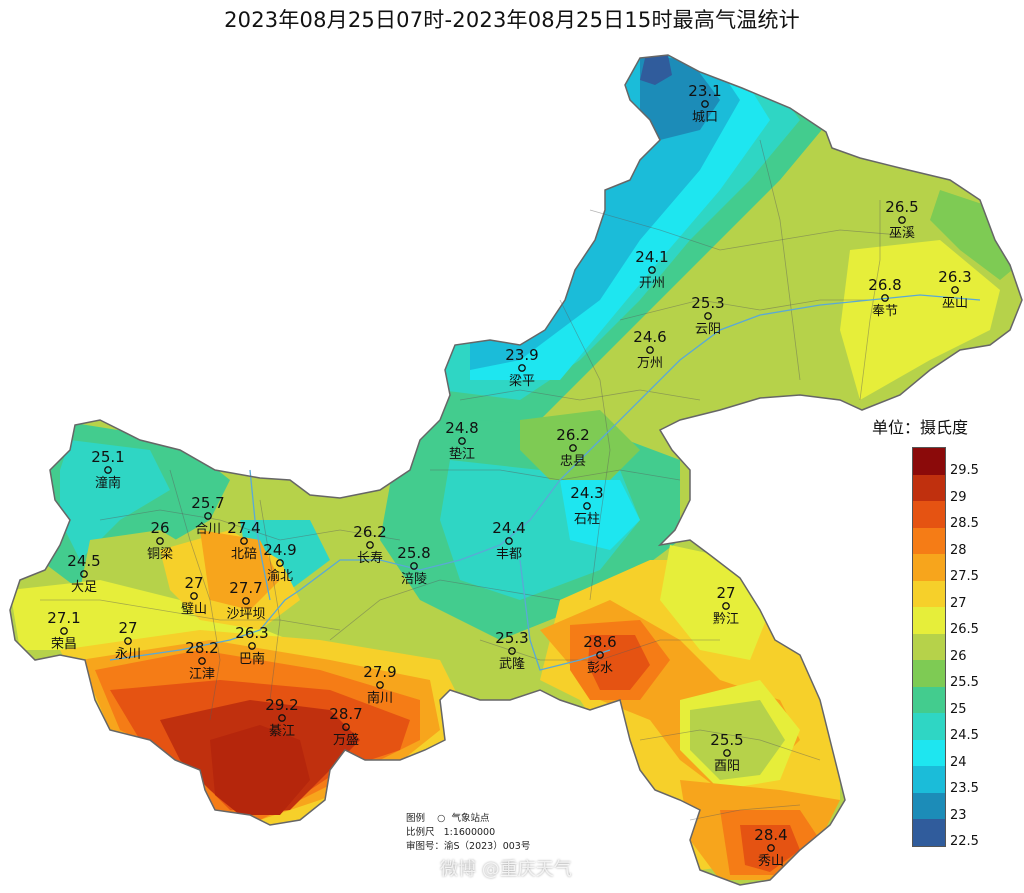 Image resolution: width=1024 pixels, height=893 pixels. What do you see at coordinates (901, 207) in the screenshot?
I see `station-value: 26.5` at bounding box center [901, 207].